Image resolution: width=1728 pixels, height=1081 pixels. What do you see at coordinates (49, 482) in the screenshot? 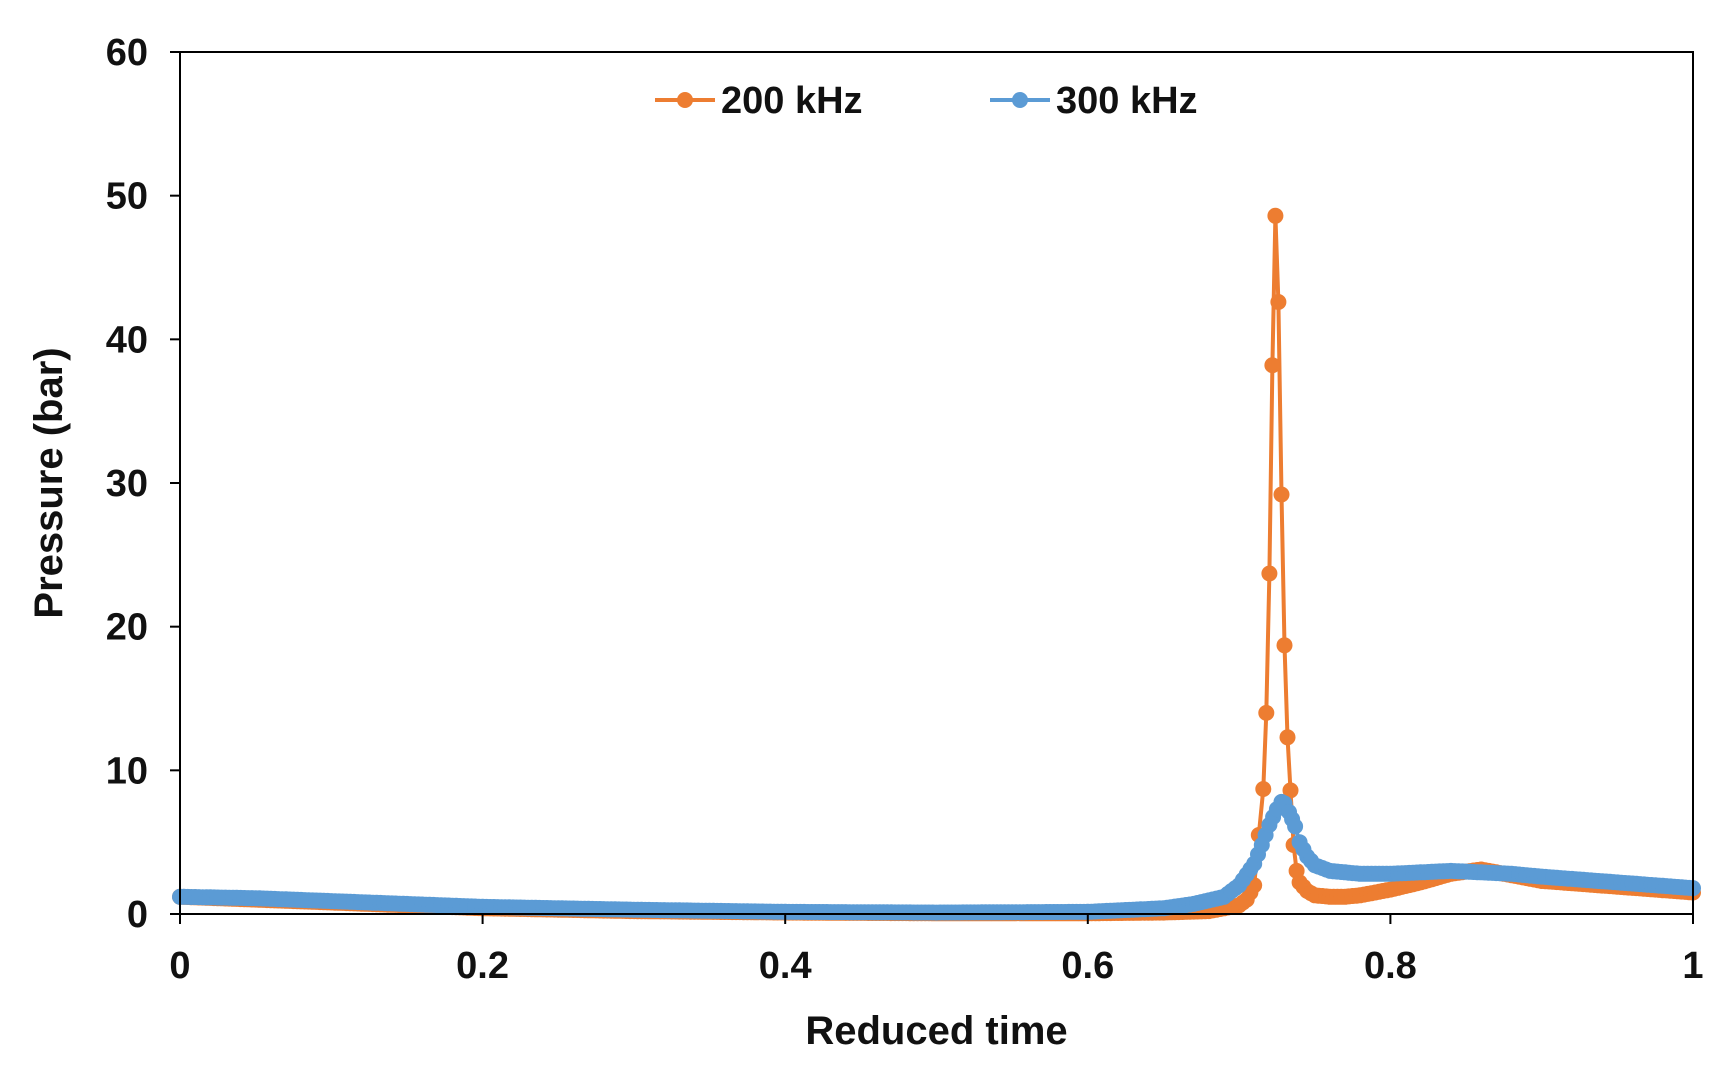
I see `y-axis-title: Pressure (bar)` at bounding box center [49, 482].